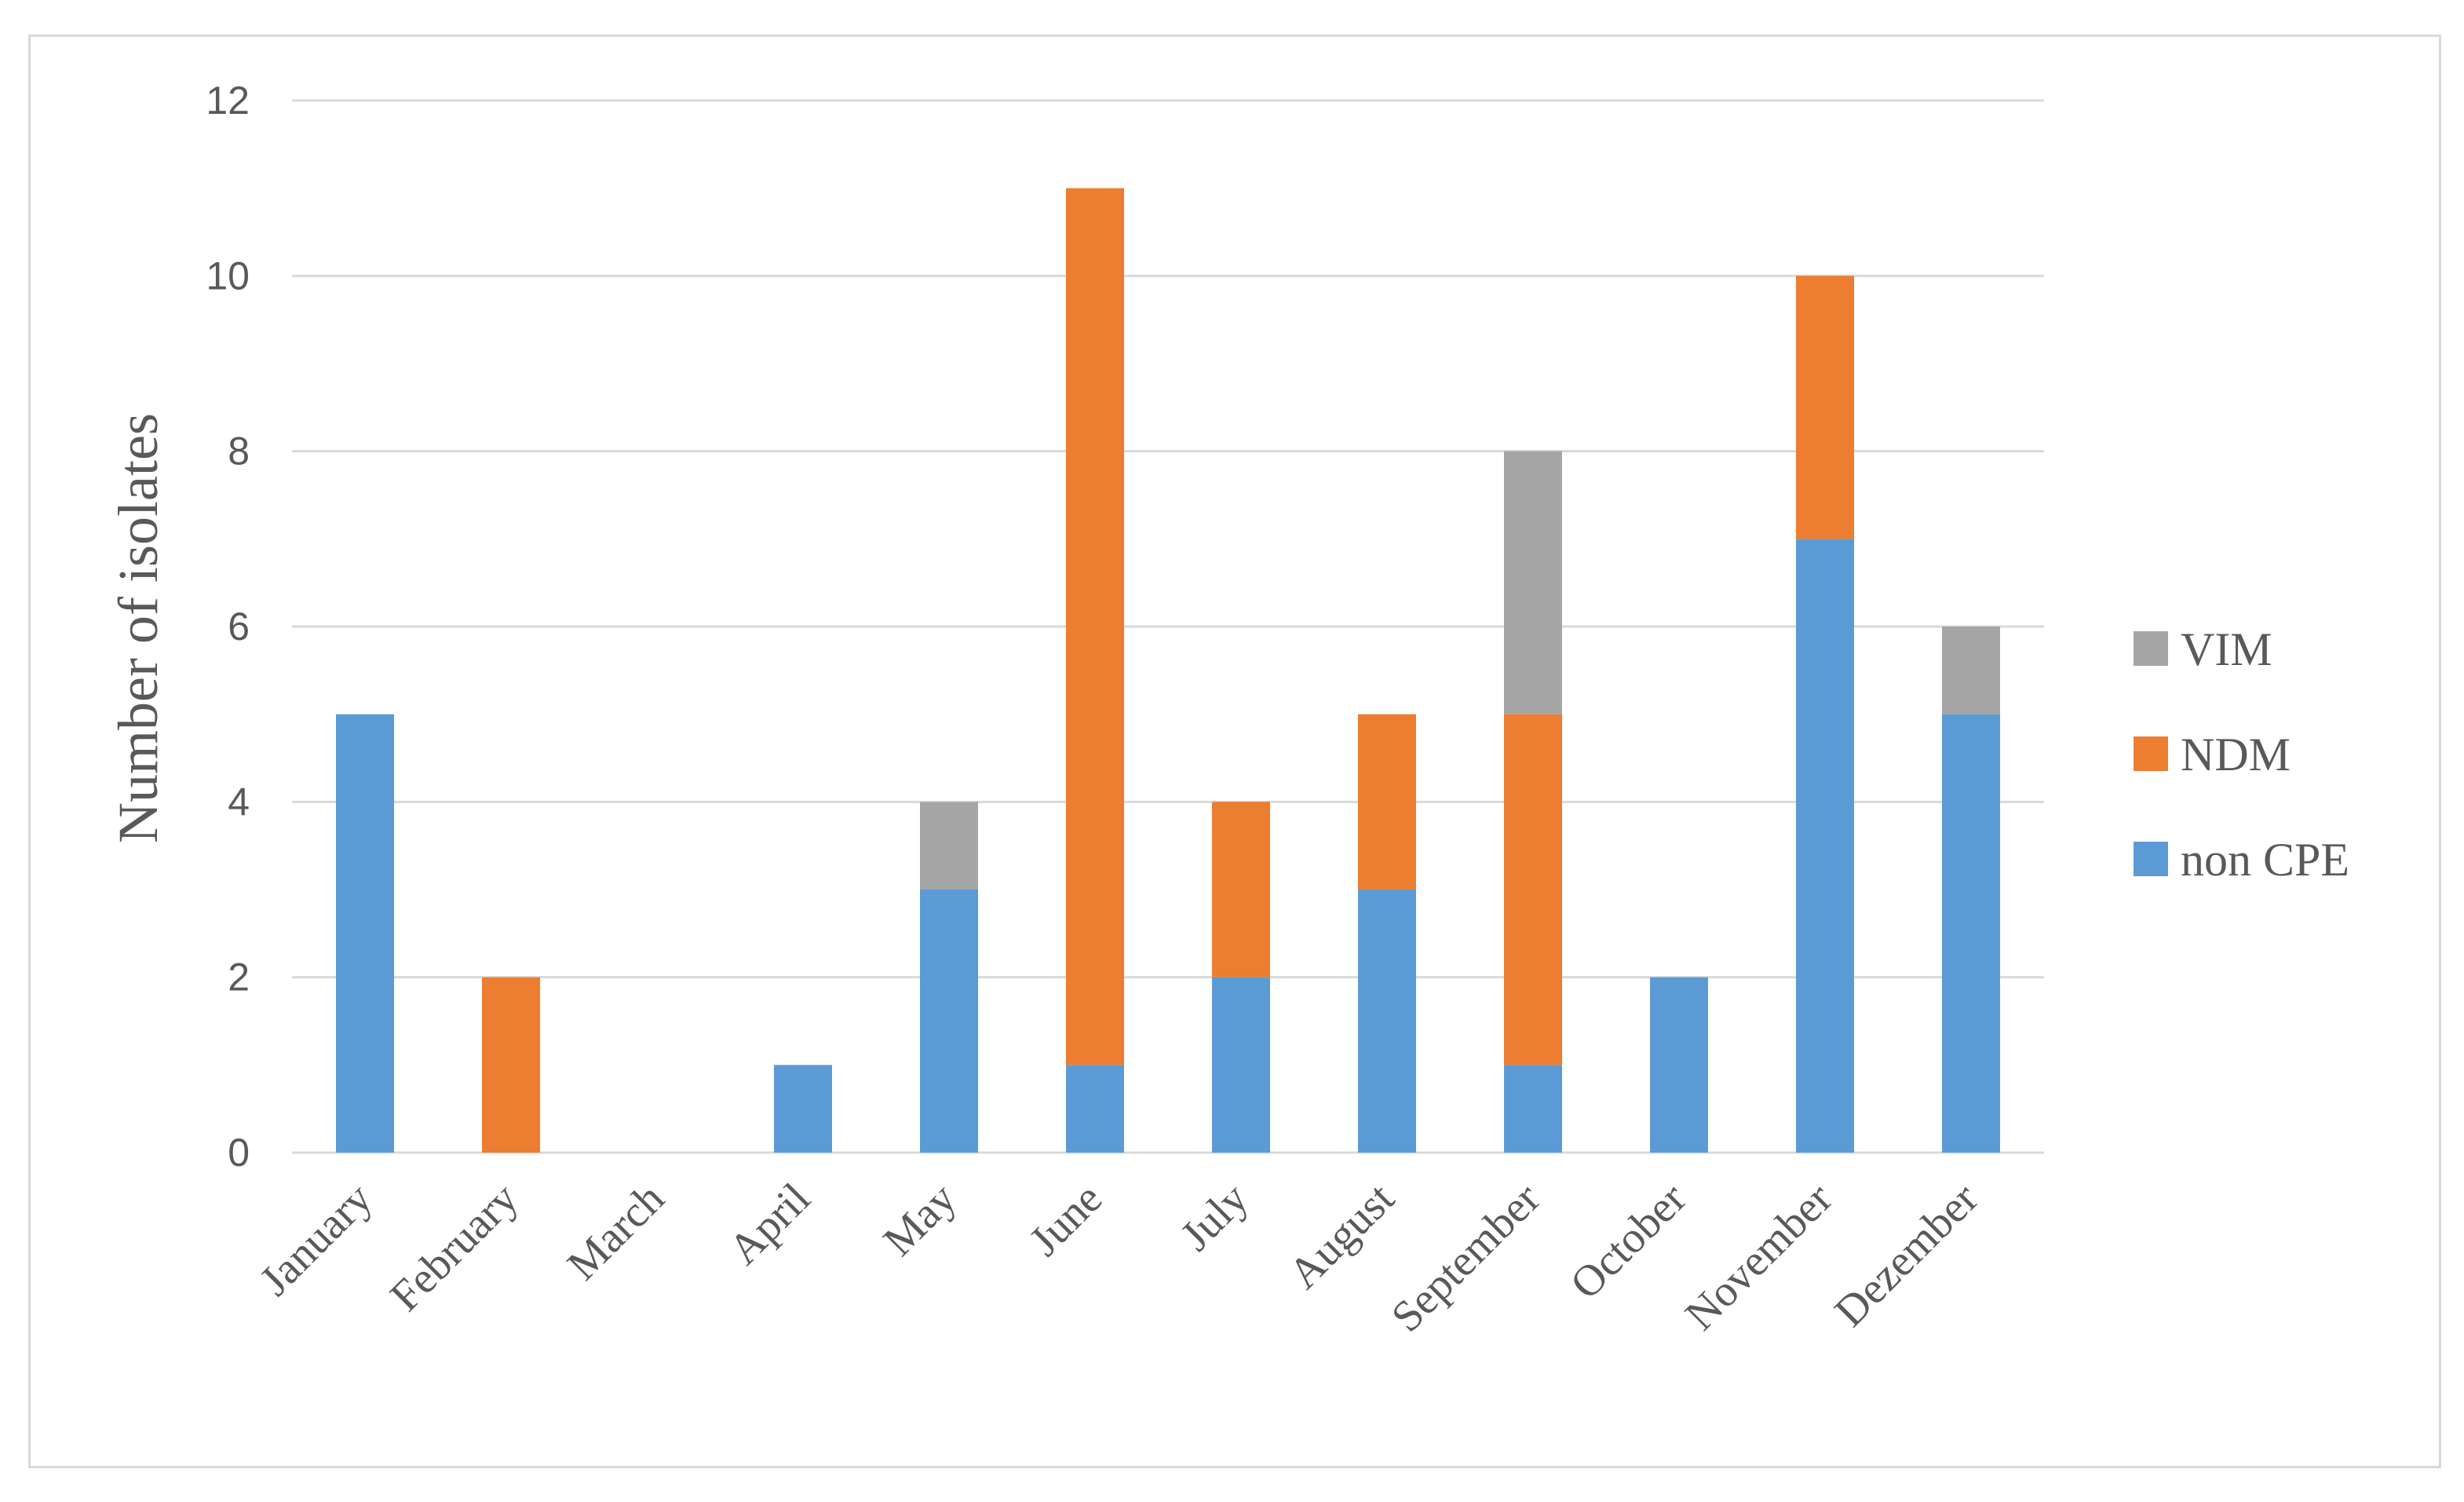  Describe the element at coordinates (1825, 846) in the screenshot. I see `bar-non-cpe-november` at that location.